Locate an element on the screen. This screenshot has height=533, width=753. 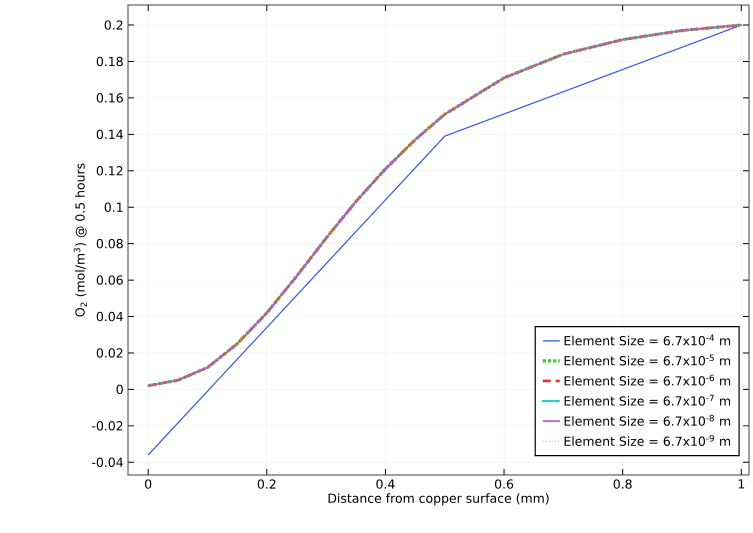
x-tick-label: 0.4 is located at coordinates (385, 484).